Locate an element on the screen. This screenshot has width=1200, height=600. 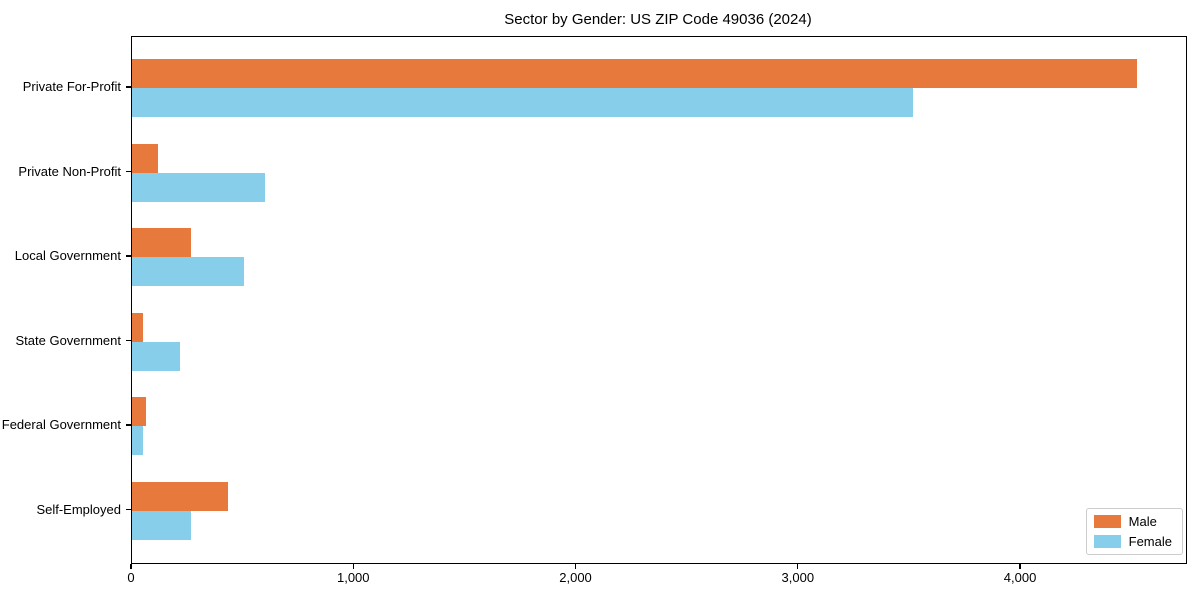
y-axis-label: Self-Employed is located at coordinates (78, 509).